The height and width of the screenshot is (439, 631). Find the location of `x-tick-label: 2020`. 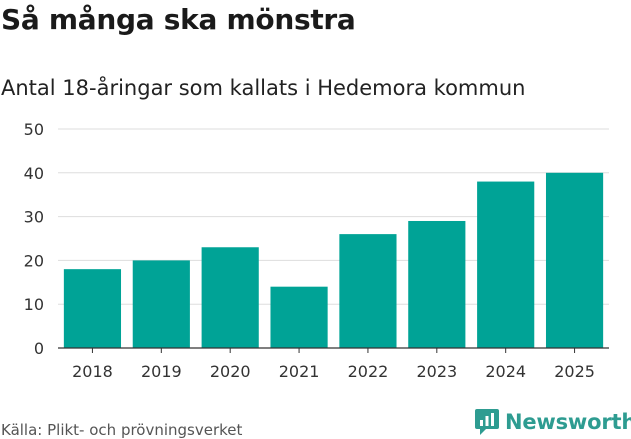

x-tick-label: 2020 is located at coordinates (230, 371).